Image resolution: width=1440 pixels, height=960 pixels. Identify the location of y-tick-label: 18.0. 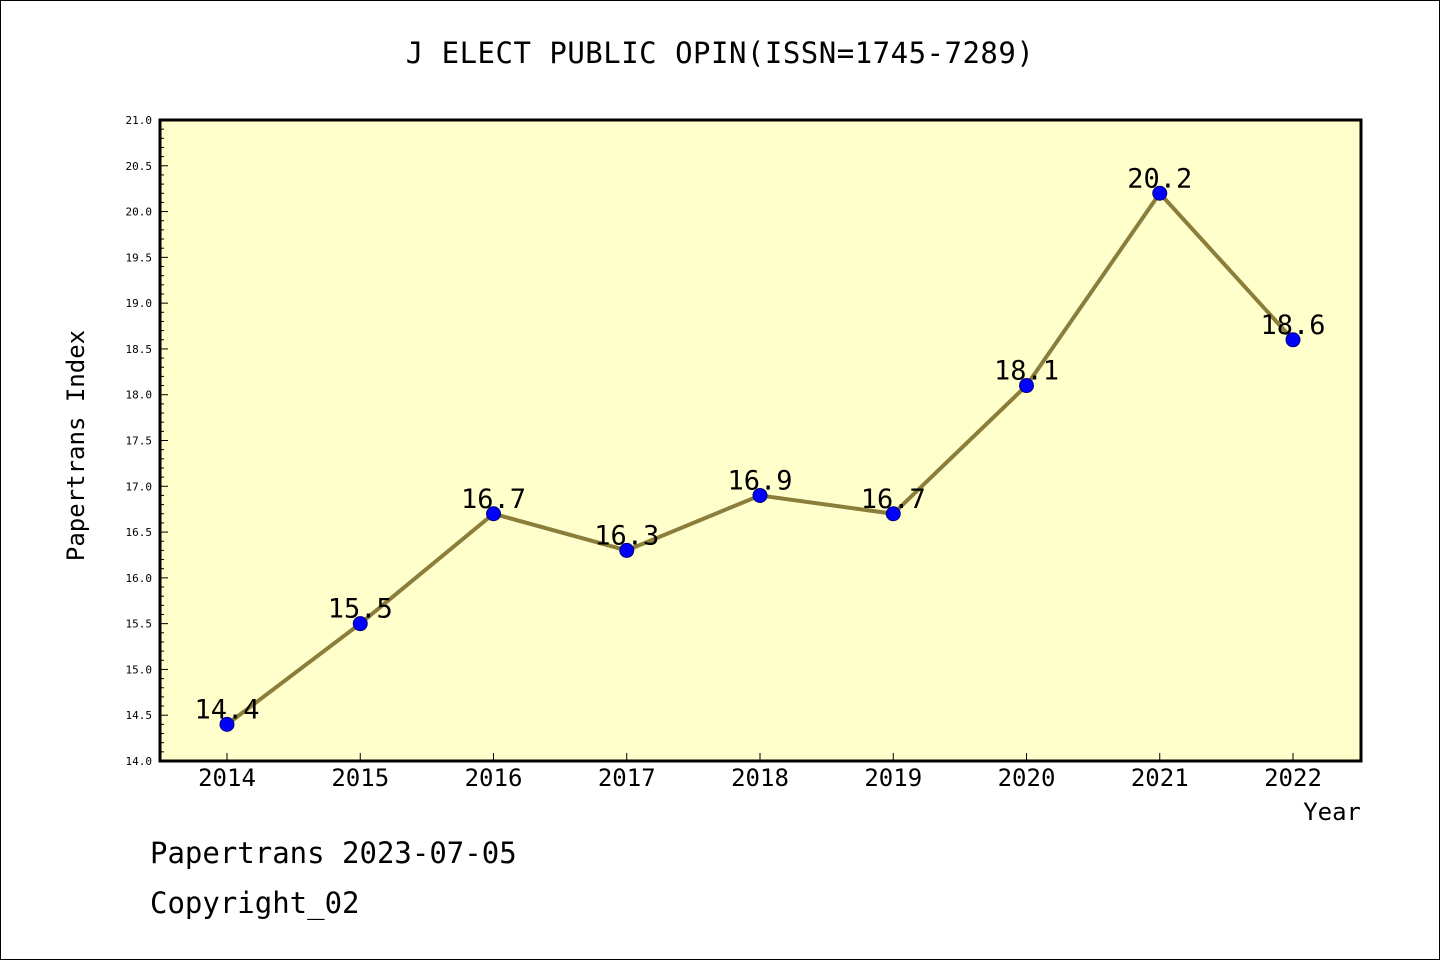
(139, 395).